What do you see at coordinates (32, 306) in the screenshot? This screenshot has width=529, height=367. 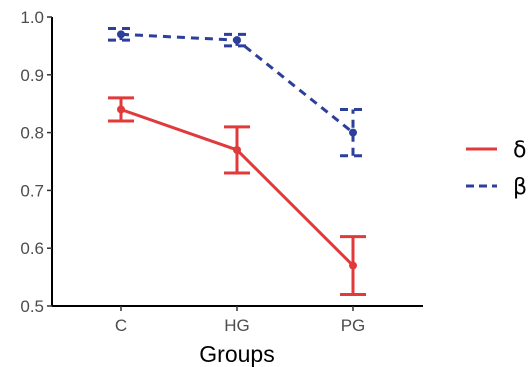 I see `y-tick-label: 0.5` at bounding box center [32, 306].